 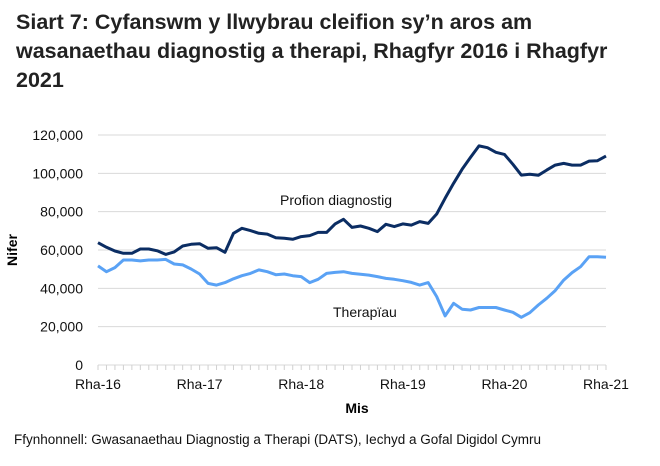 I want to click on x-tick-label: Rha-17, so click(x=200, y=384).